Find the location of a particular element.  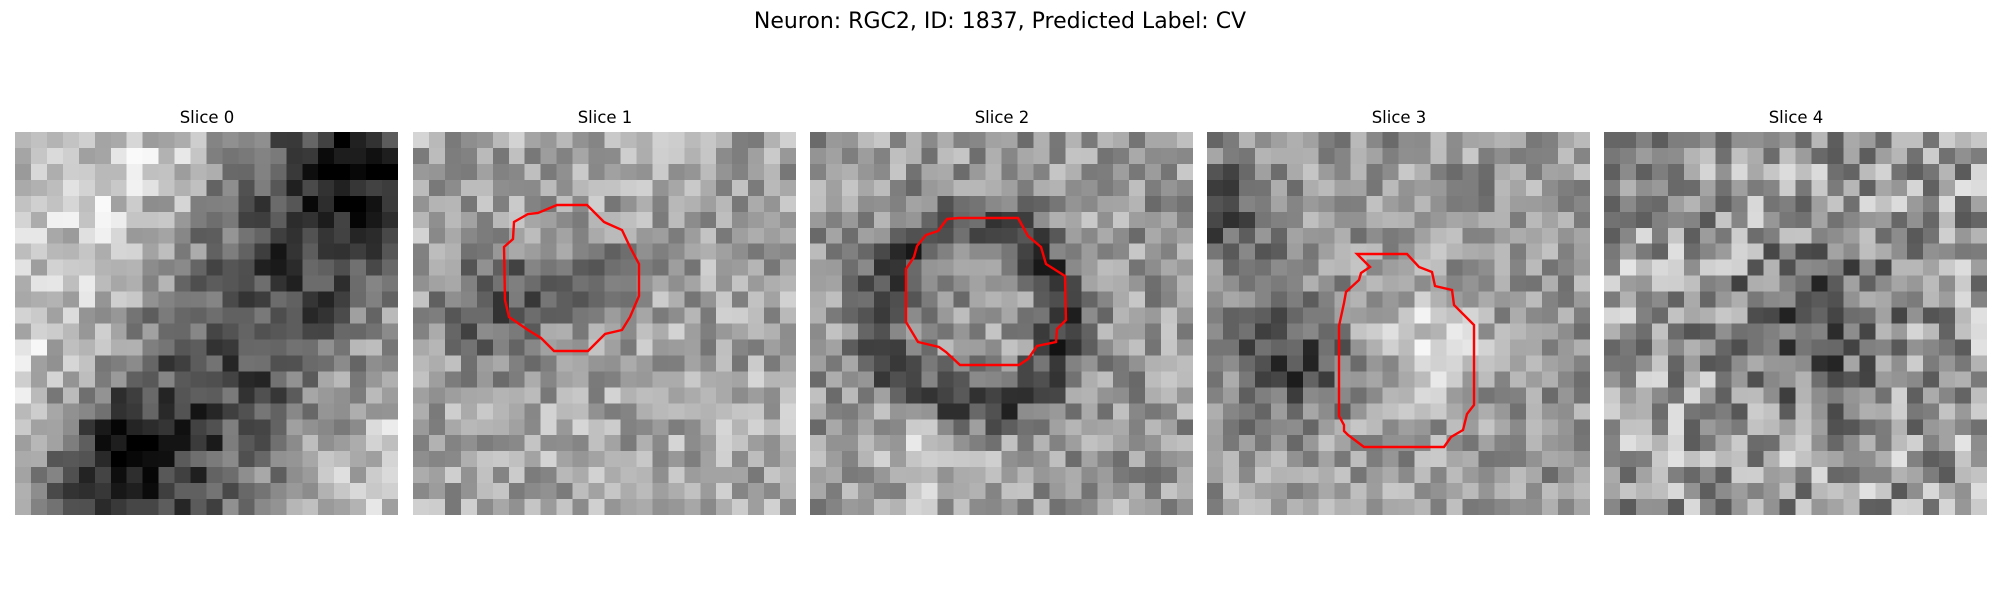

slice-title-2: Slice 2 is located at coordinates (1002, 117).